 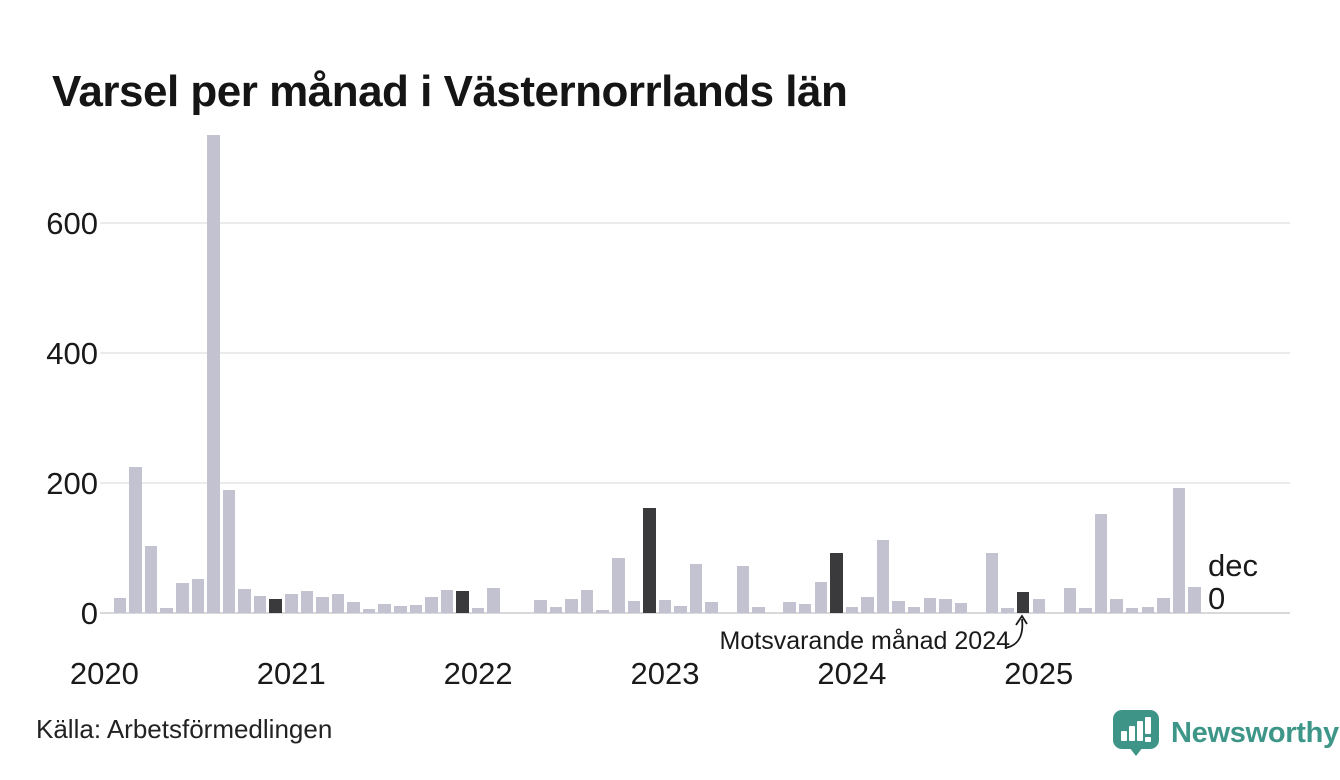 What do you see at coordinates (587, 601) in the screenshot?
I see `bar-2022-m8` at bounding box center [587, 601].